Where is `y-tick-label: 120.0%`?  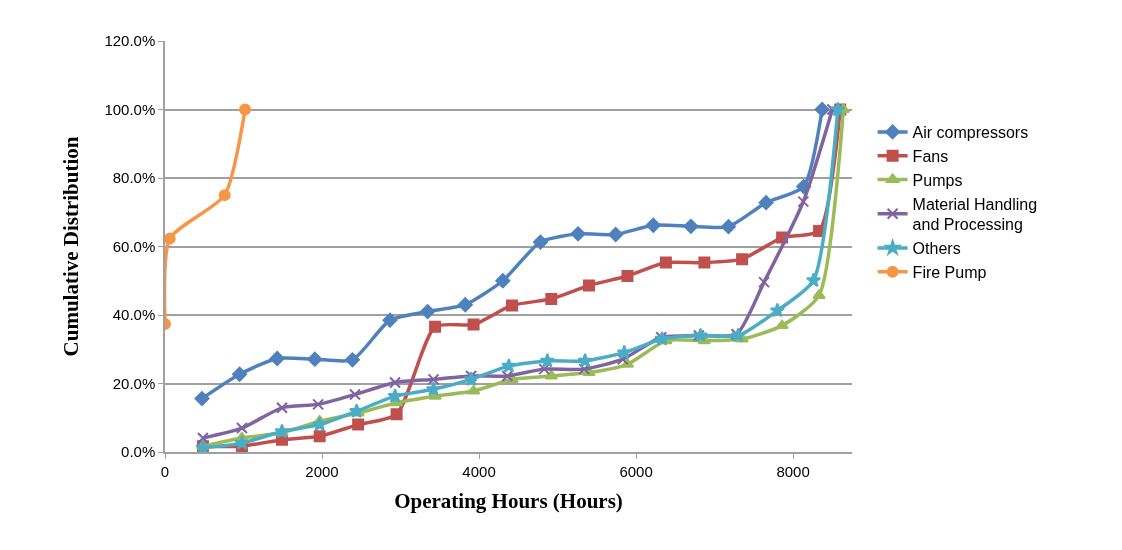 y-tick-label: 120.0% is located at coordinates (130, 41).